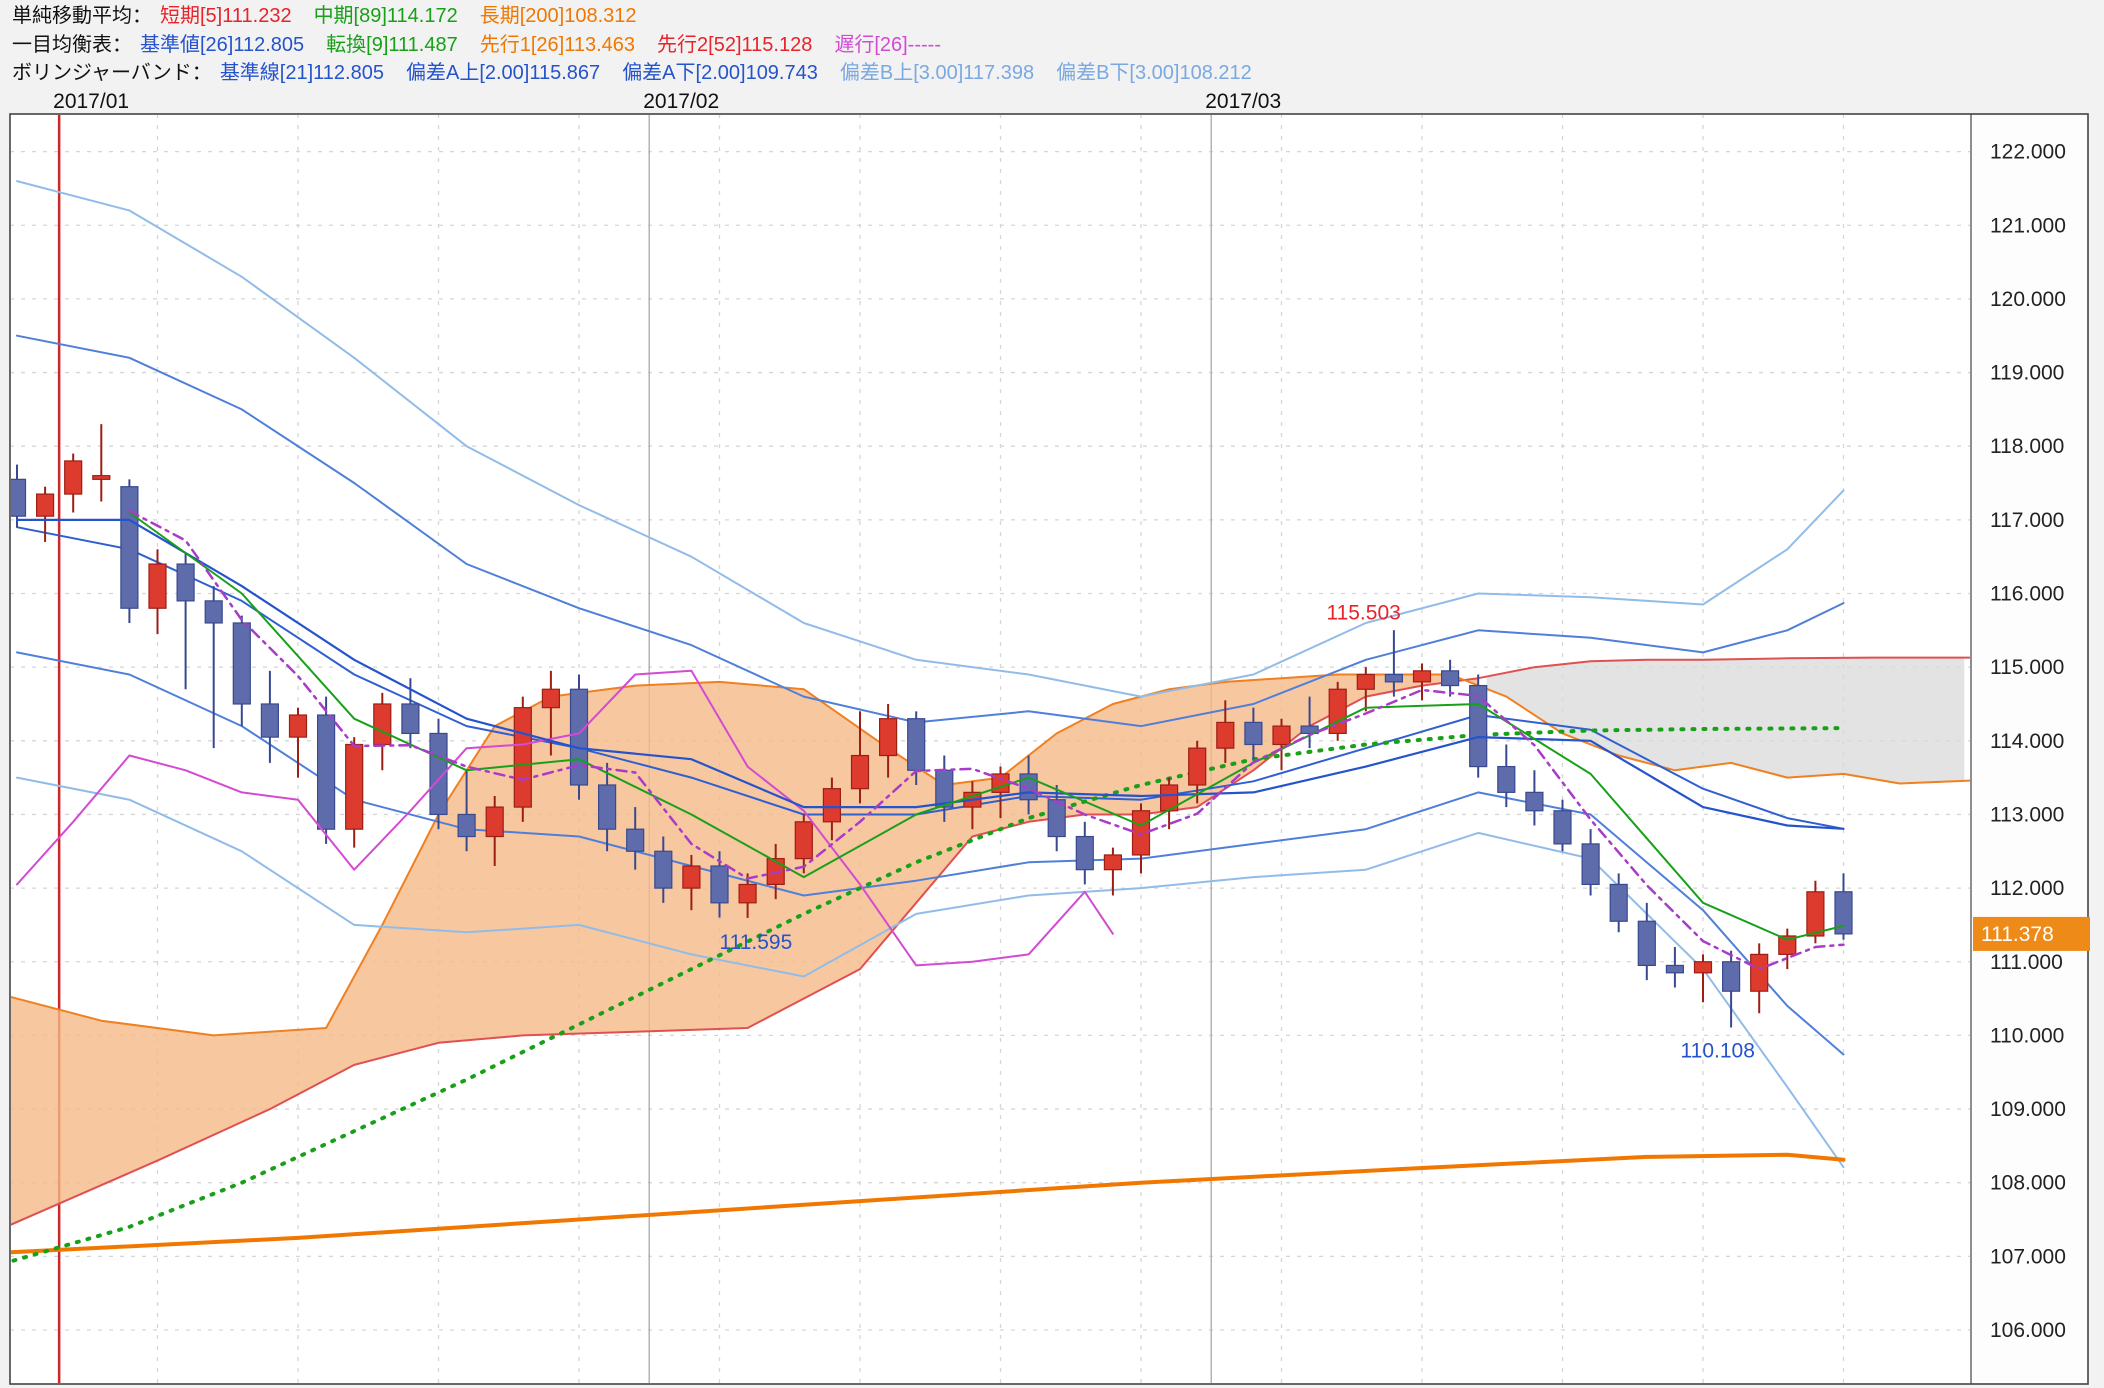 The width and height of the screenshot is (2104, 1388). Describe the element at coordinates (1725, 720) in the screenshot. I see `ichimoku-cloud` at that location.